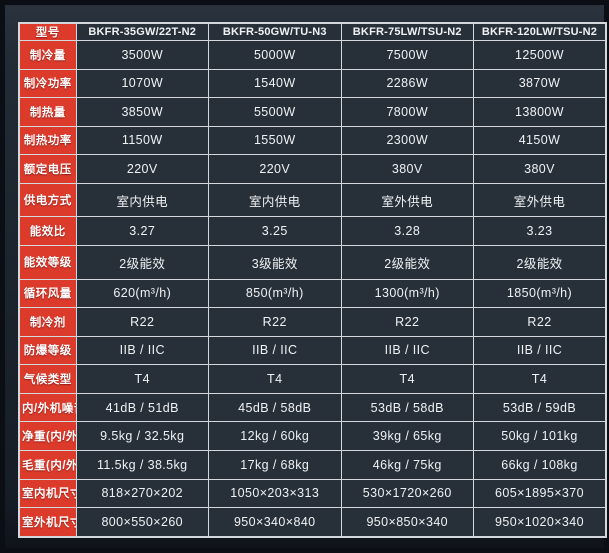 The image size is (609, 553). What do you see at coordinates (142, 200) in the screenshot?
I see `spec-value-cell: 室内供电` at bounding box center [142, 200].